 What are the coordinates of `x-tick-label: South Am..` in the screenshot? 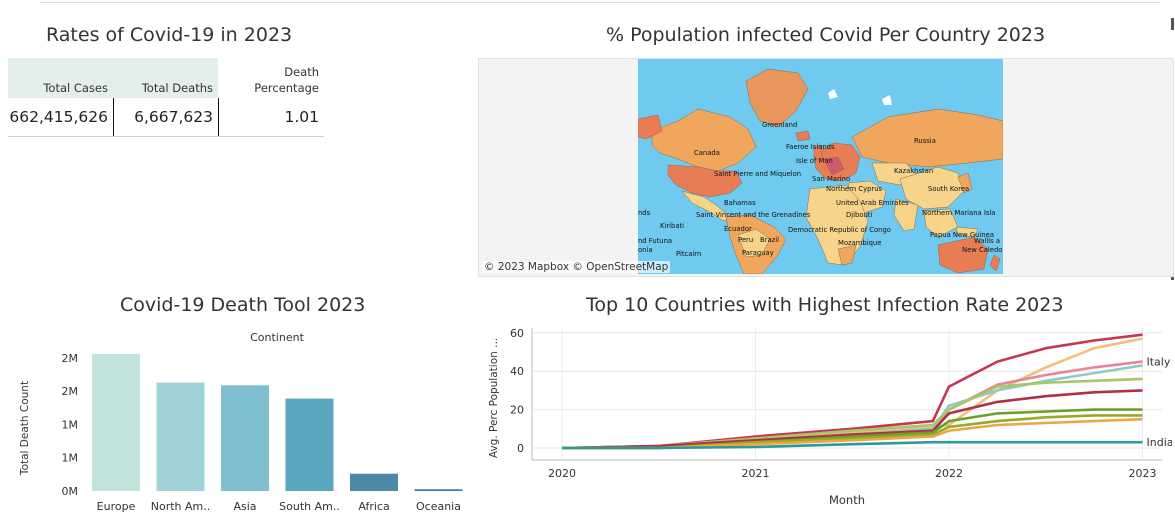 It's located at (309, 506).